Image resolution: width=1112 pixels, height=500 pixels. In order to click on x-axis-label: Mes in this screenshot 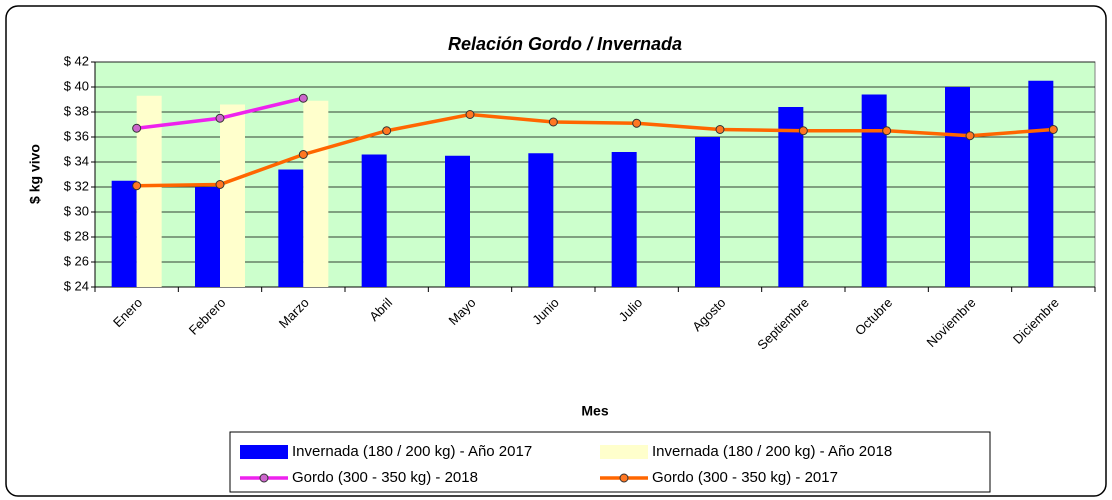, I will do `click(594, 411)`.